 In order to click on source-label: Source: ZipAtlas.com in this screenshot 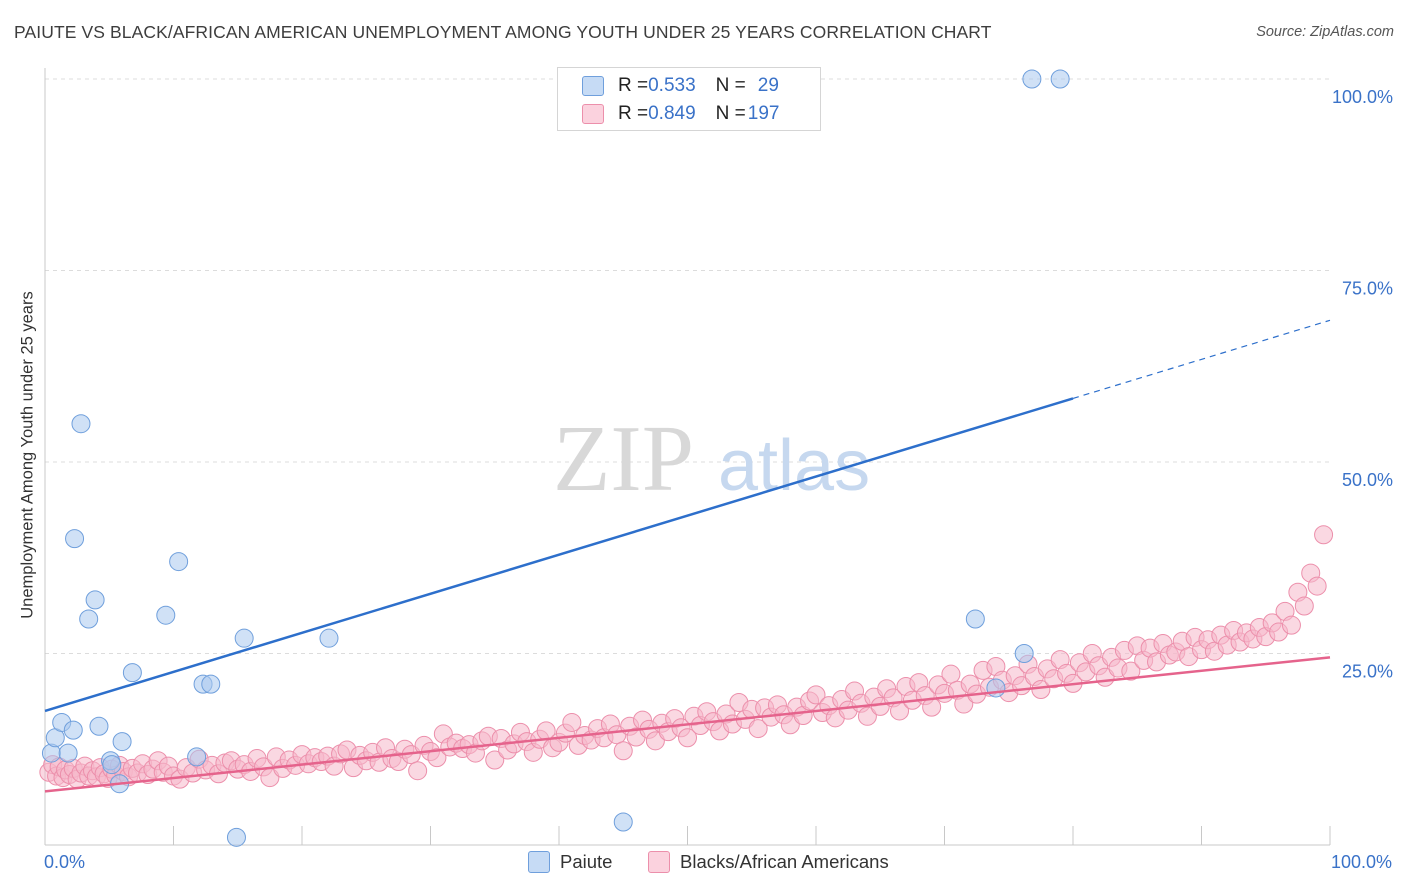, I will do `click(1325, 32)`.